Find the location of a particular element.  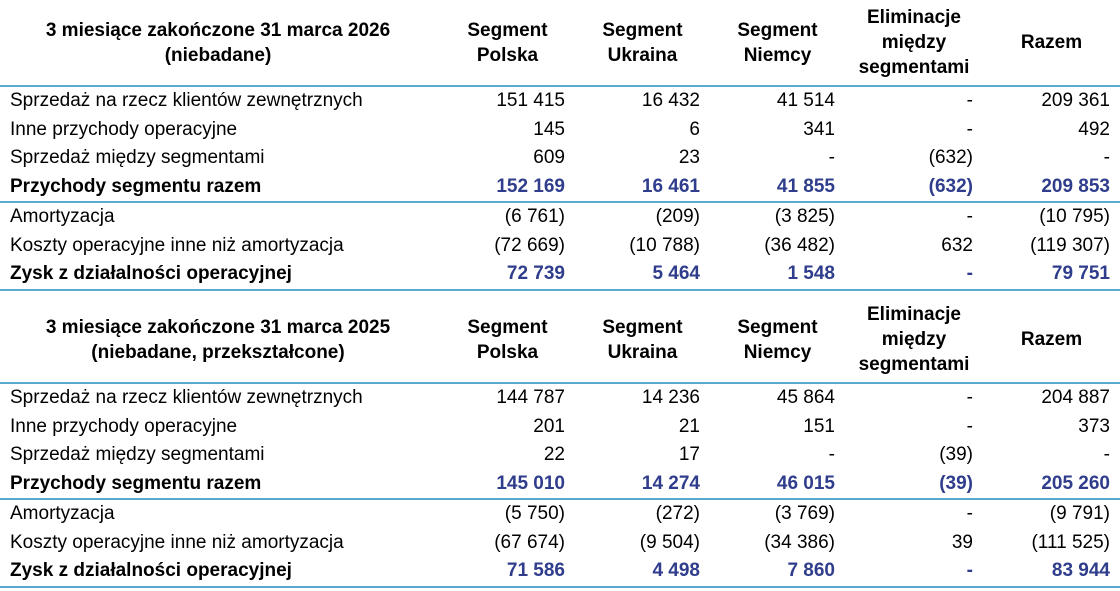

cell-value: 45 864 is located at coordinates (805, 397).